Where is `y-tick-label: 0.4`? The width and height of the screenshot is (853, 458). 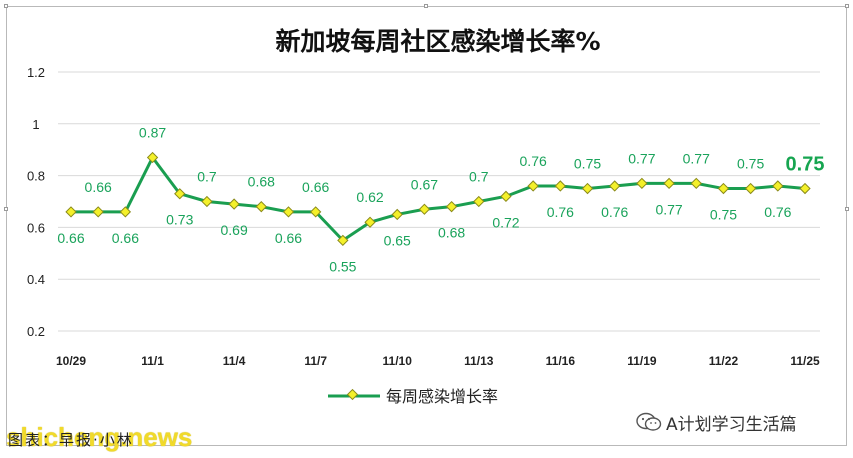
y-tick-label: 0.4 is located at coordinates (36, 279).